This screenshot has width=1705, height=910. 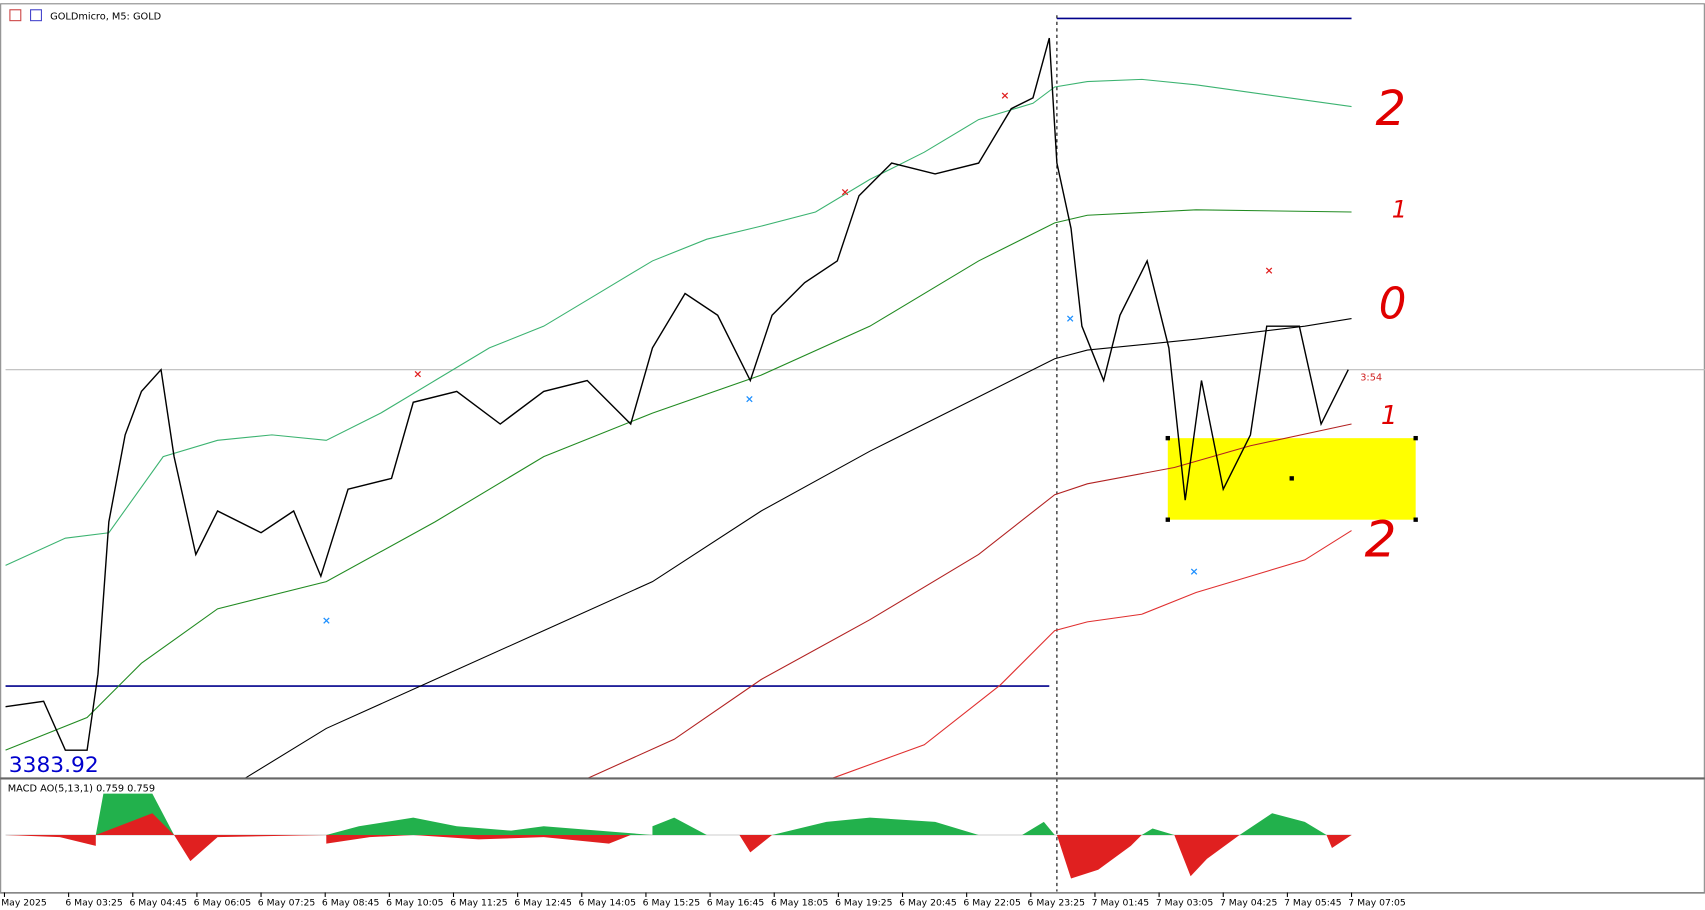 I want to click on indicator-label: MACD AO(5,13,1) 0.759 0.759, so click(x=81, y=788).